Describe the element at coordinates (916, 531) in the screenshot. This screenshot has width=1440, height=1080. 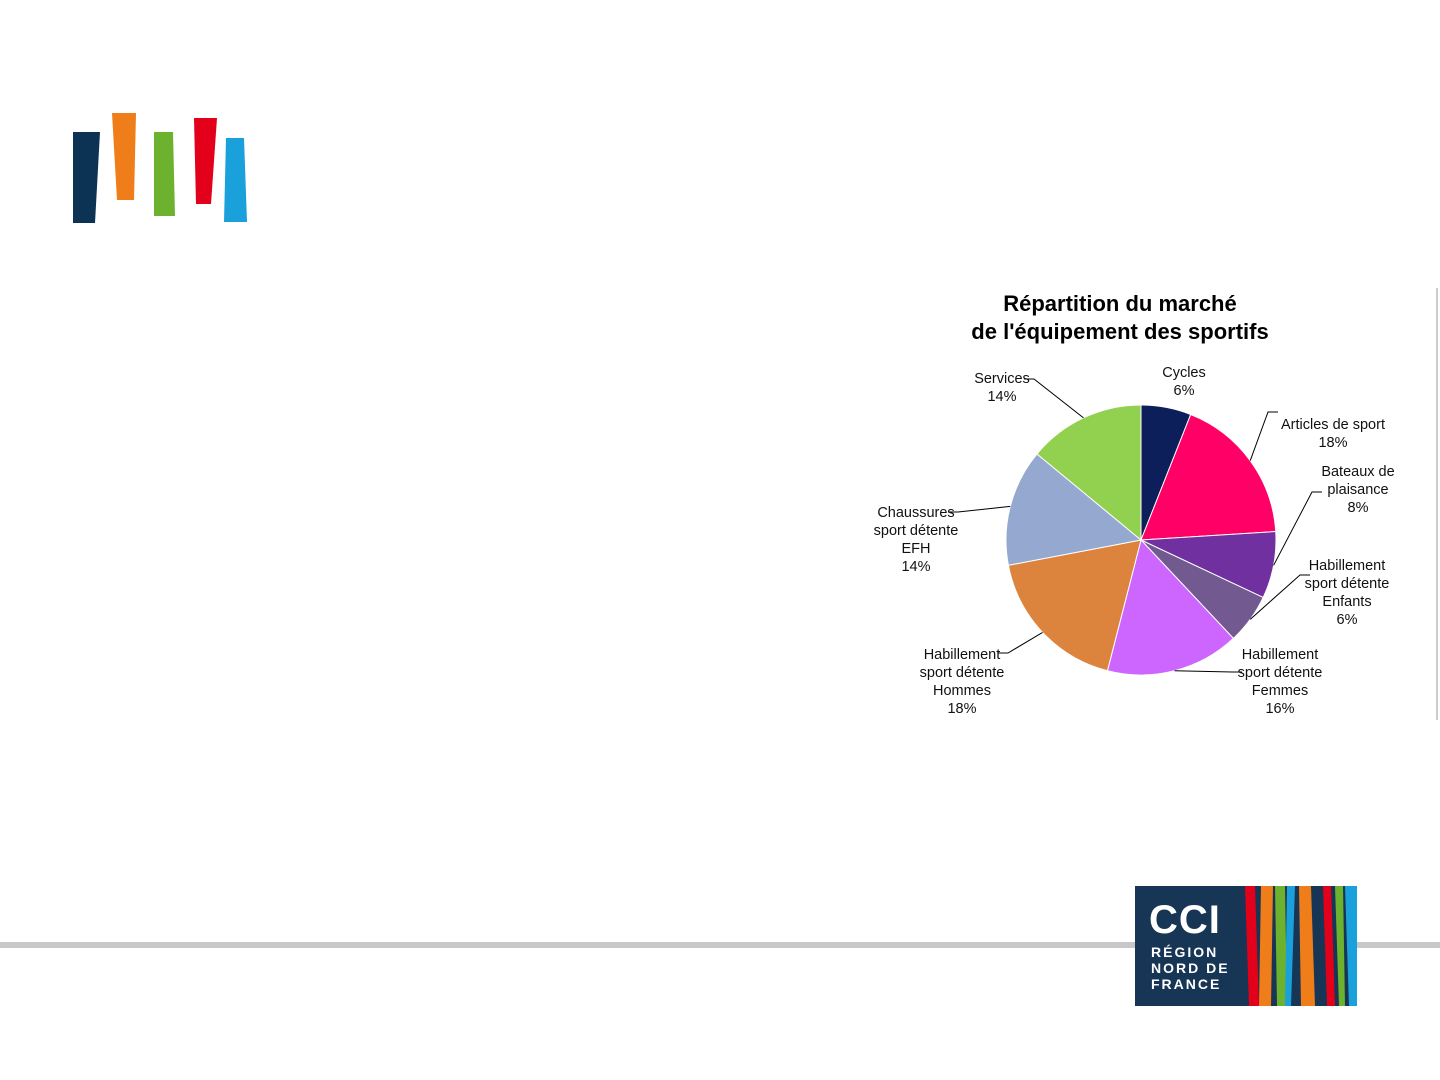
I see `category-label: Chaussures sport détente EFH` at that location.